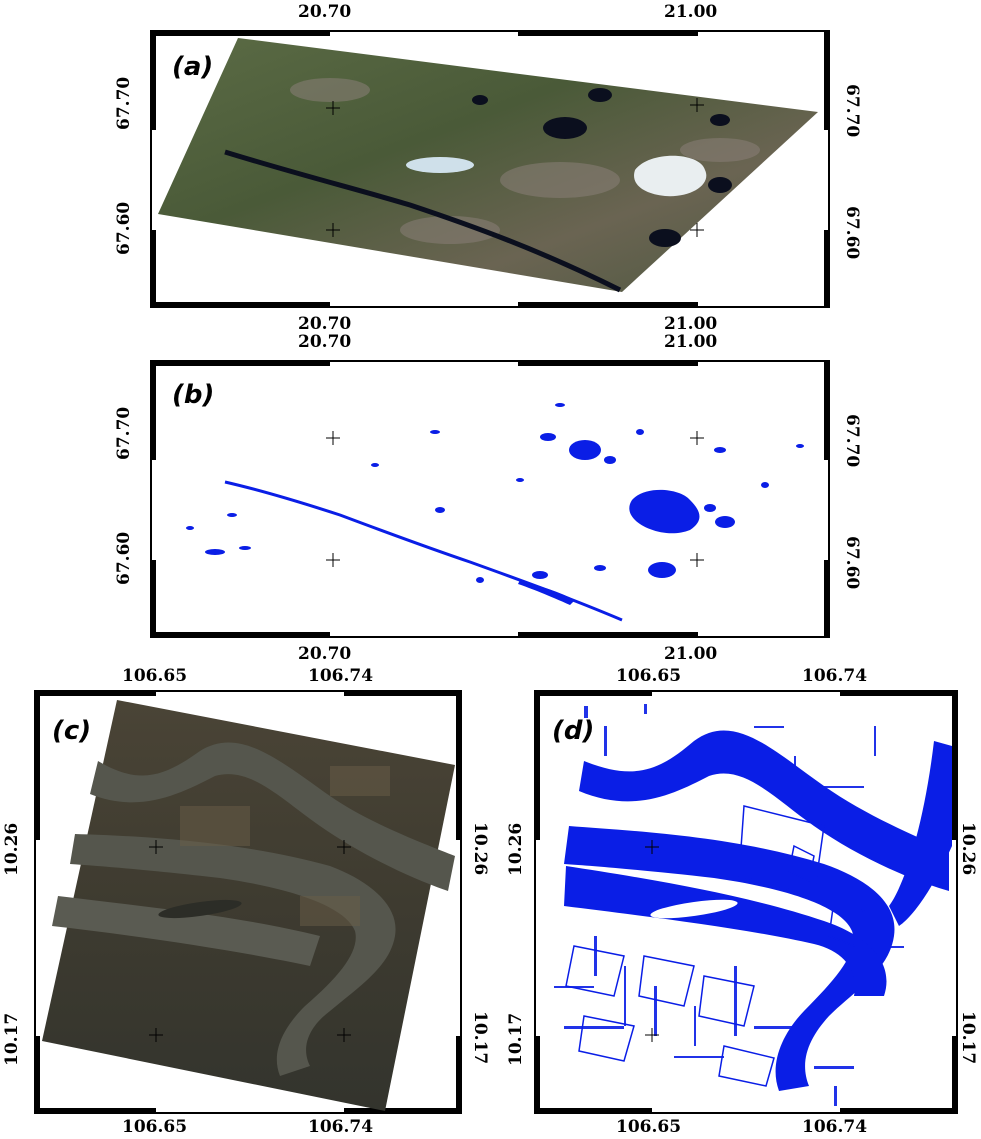 This screenshot has width=981, height=1139. What do you see at coordinates (193, 67) in the screenshot?
I see `panel-label-a: (a)` at bounding box center [193, 67].